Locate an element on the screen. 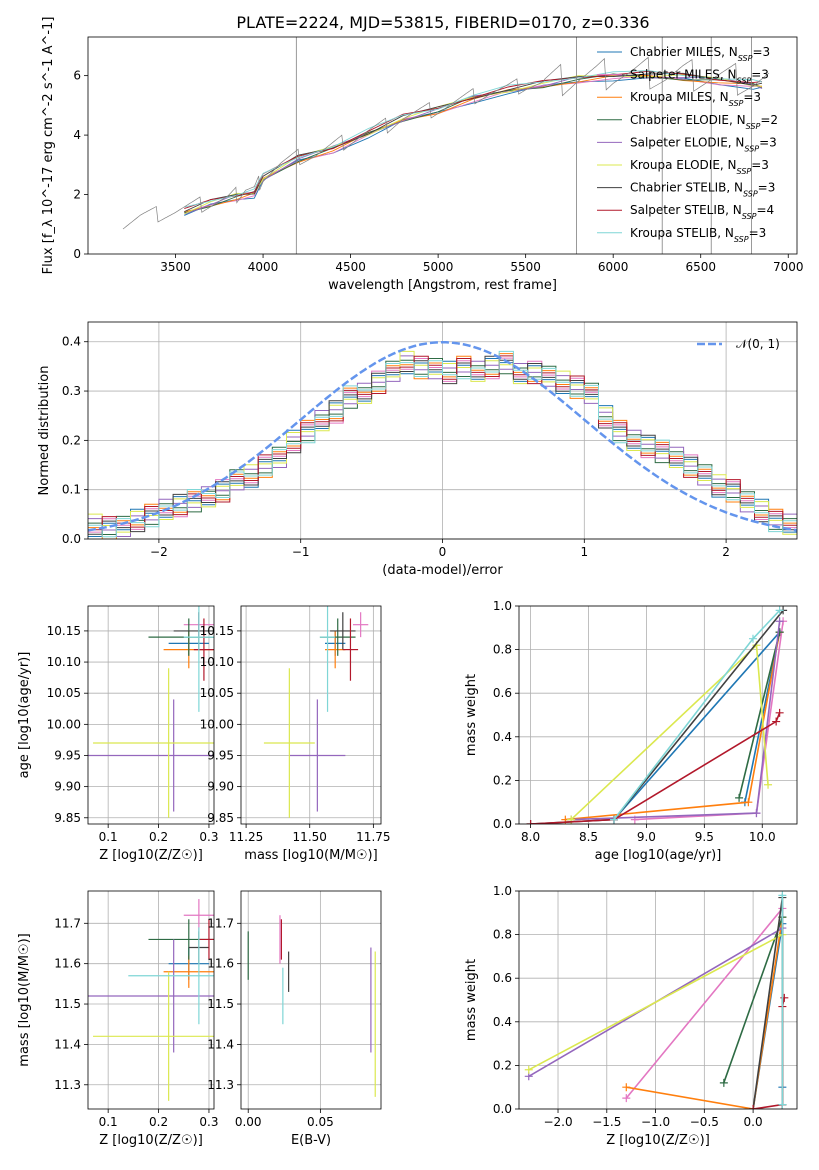 The height and width of the screenshot is (1170, 819). tick-label-x: 11.25 is located at coordinates (246, 837).